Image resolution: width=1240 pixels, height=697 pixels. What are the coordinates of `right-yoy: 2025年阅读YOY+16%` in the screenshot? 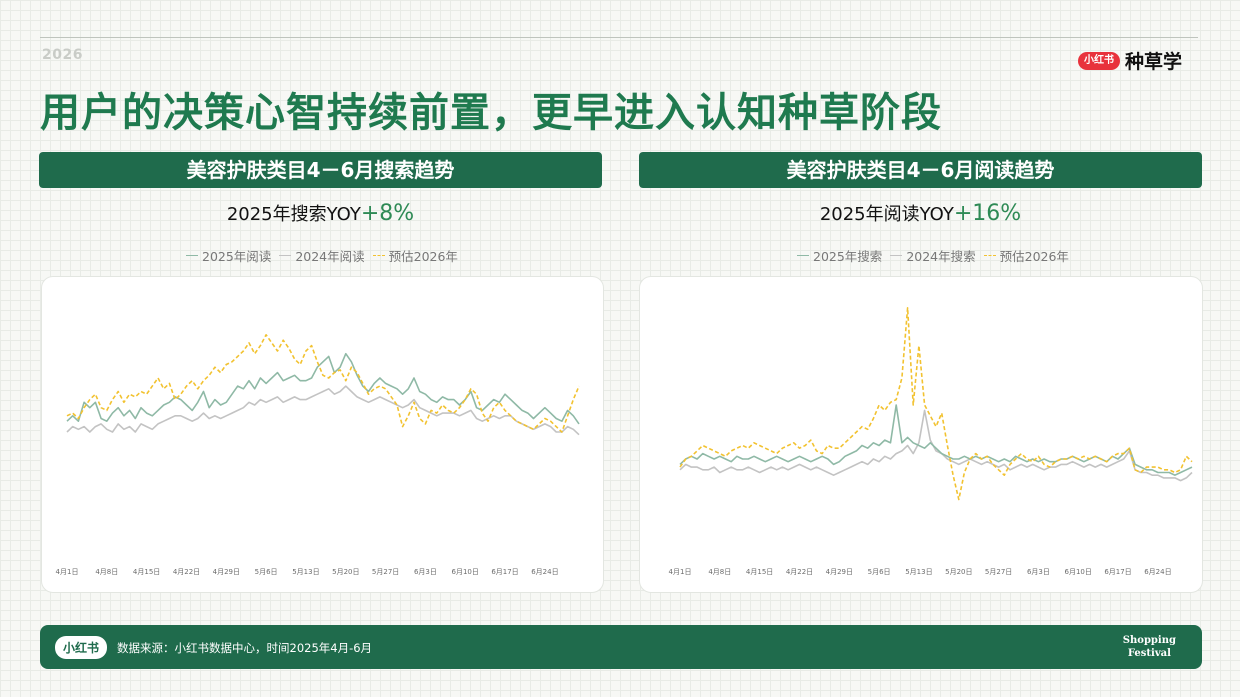 It's located at (920, 213).